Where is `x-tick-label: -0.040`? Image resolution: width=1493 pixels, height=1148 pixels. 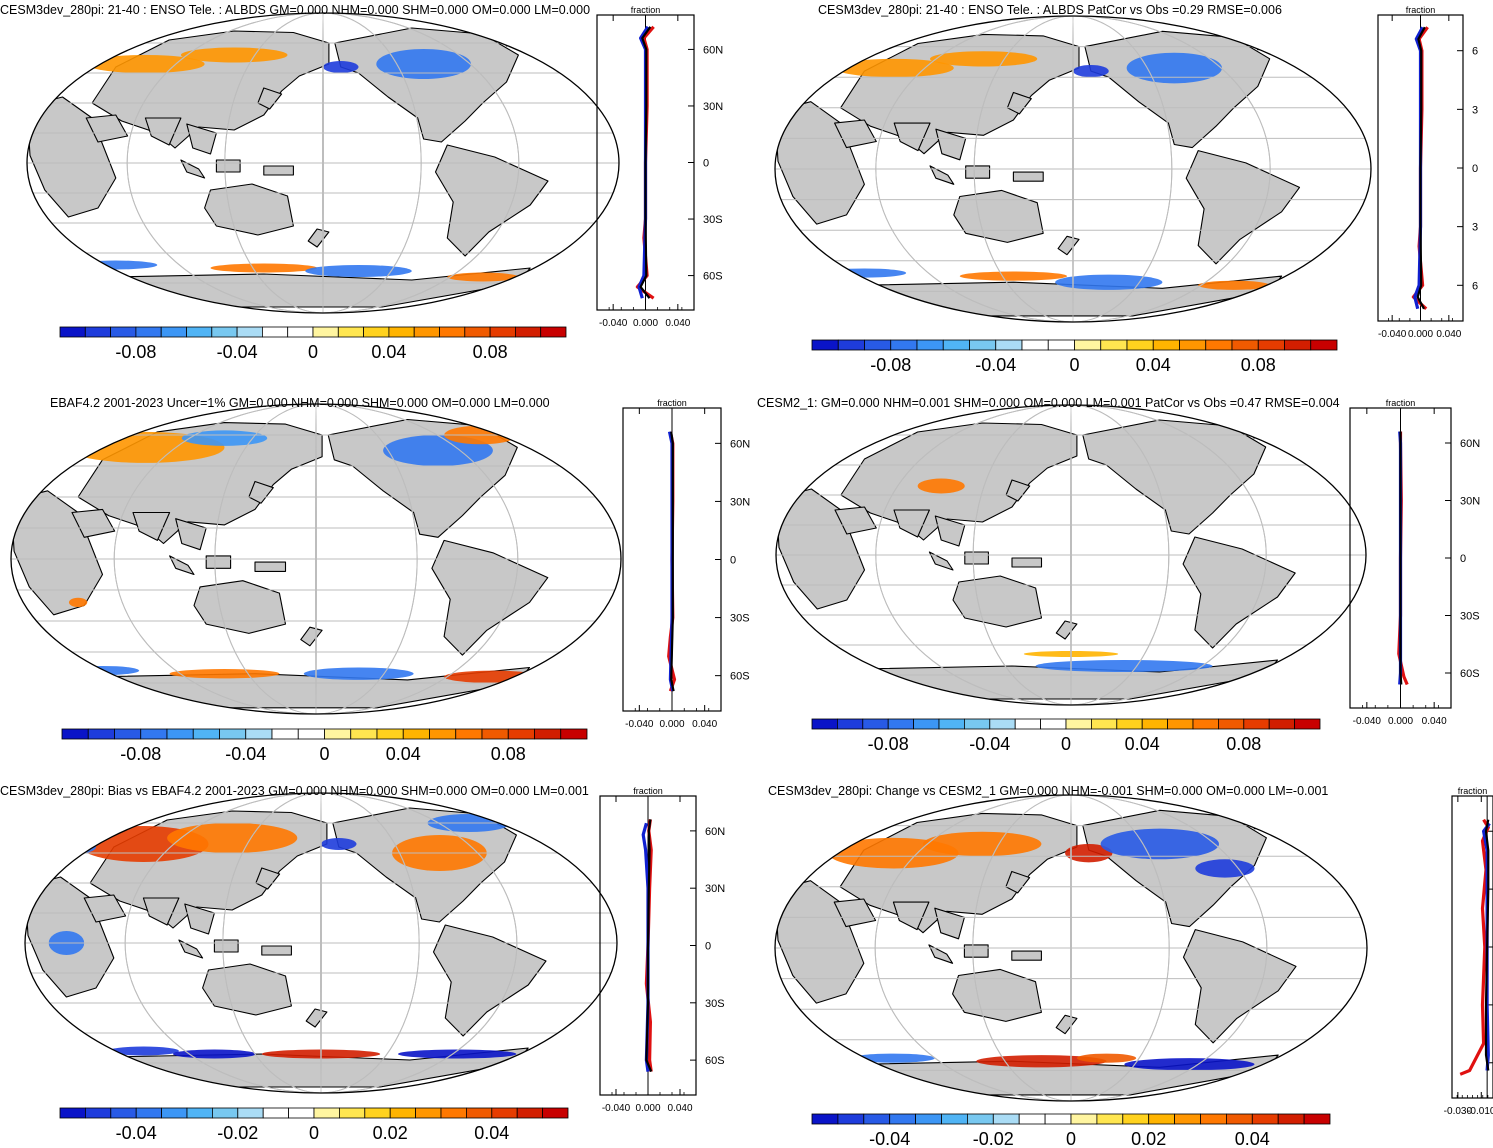
x-tick-label: -0.040 is located at coordinates (616, 1108).